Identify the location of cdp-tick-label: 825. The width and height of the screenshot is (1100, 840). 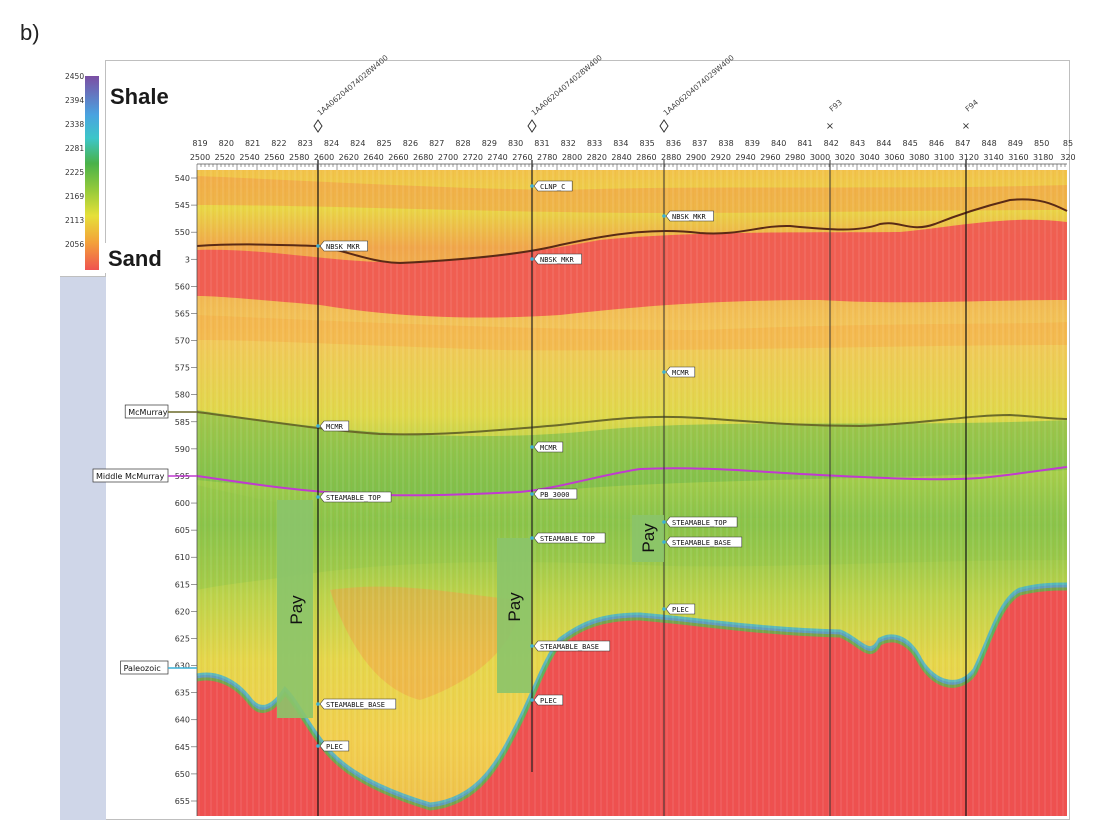
(383, 143).